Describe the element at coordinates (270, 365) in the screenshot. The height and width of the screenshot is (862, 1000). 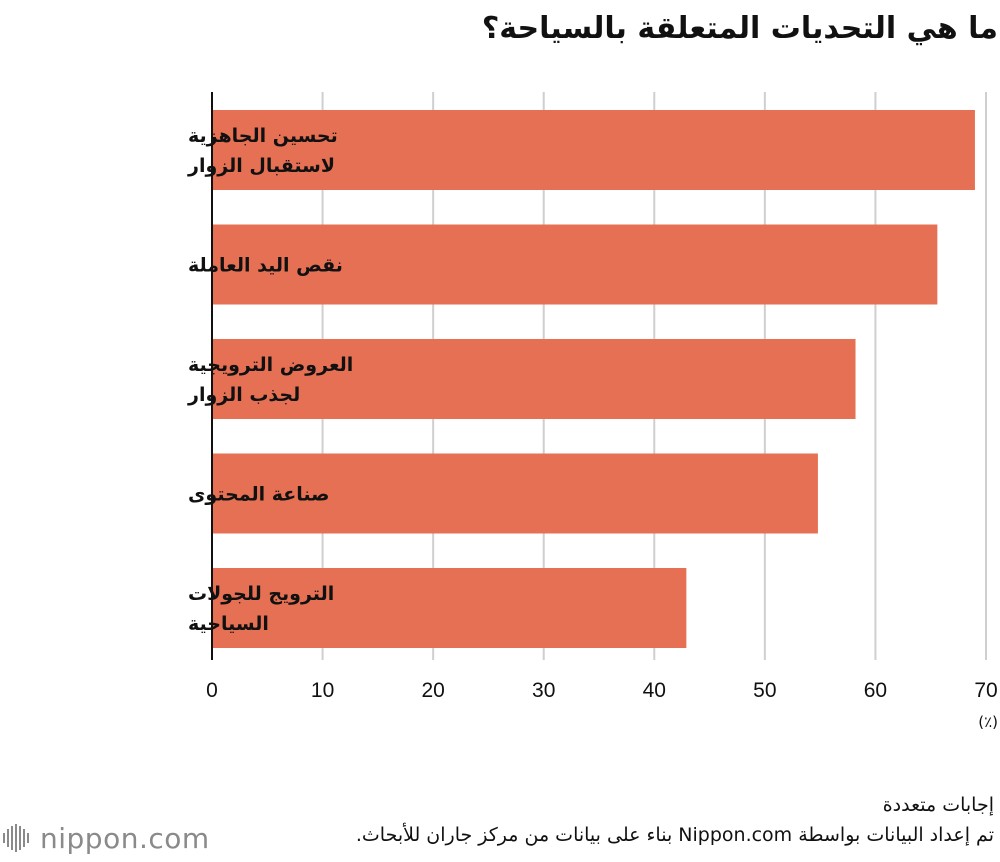
I see `category-label: العروض الترويجية` at that location.